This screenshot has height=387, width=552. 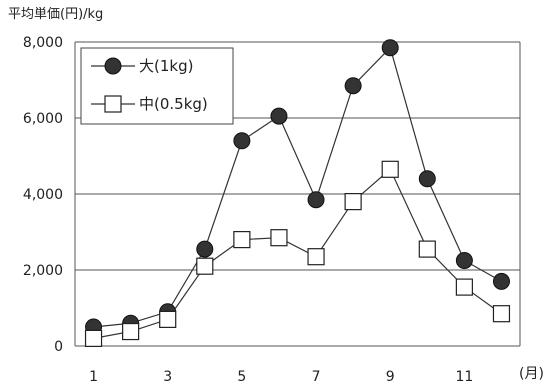 I want to click on y-tick-label: 4,000, so click(x=43, y=195).